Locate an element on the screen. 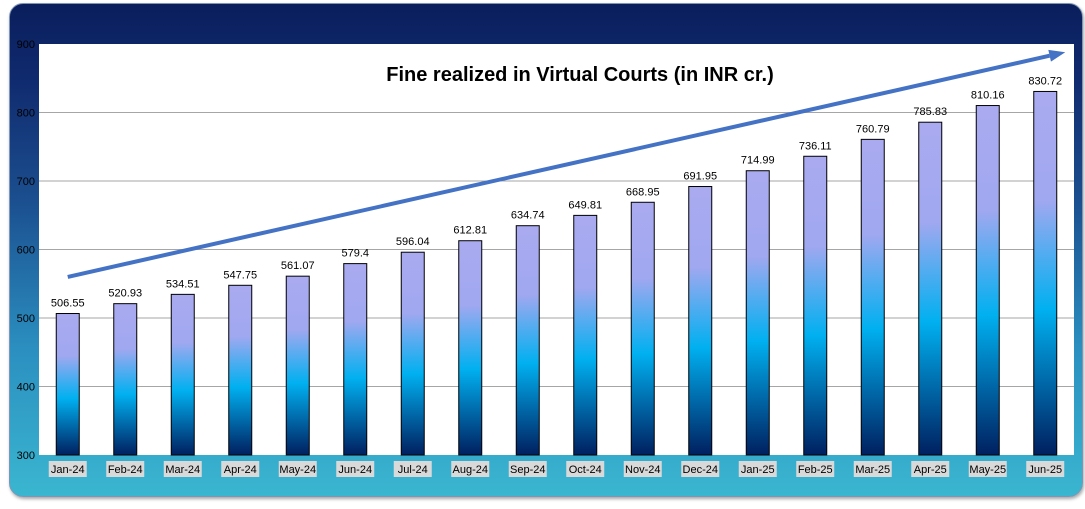 This screenshot has width=1085, height=509. x-tick-label: Jun-25 is located at coordinates (1045, 470).